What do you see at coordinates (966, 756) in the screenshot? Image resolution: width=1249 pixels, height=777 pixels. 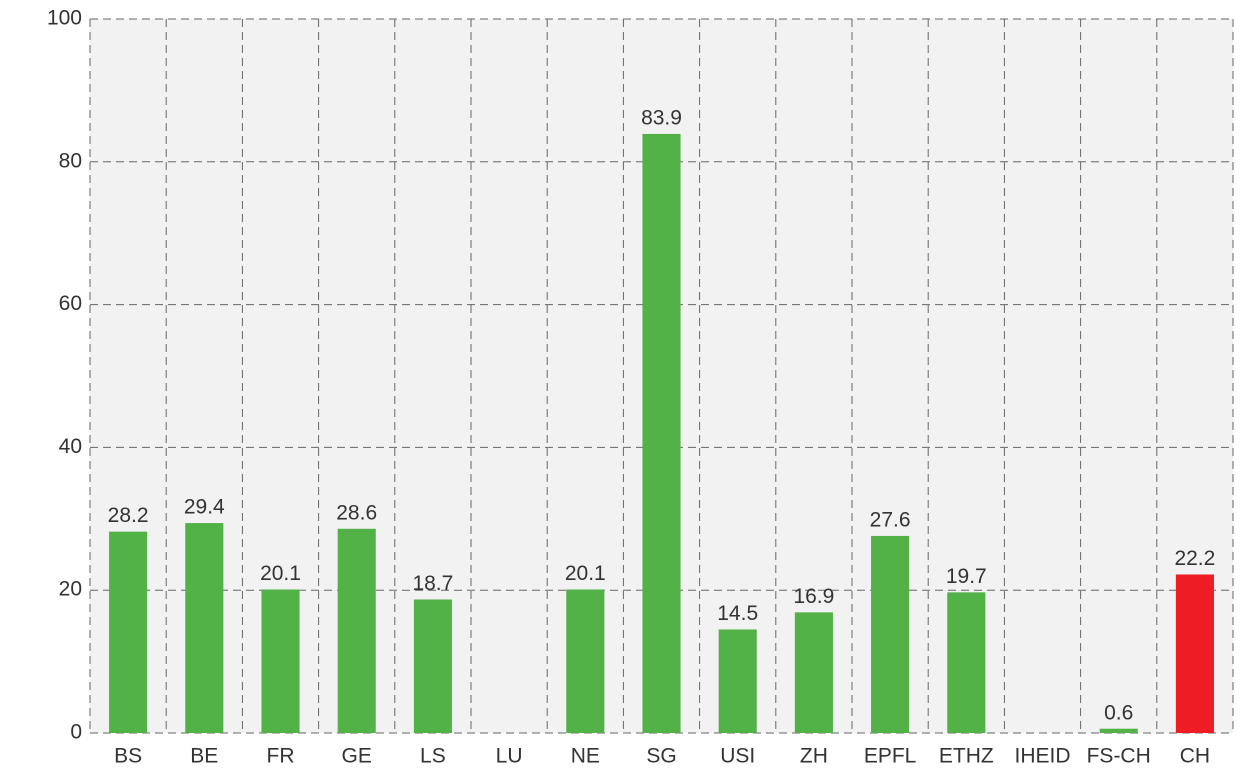 I see `x-tick-label: ETHZ` at bounding box center [966, 756].